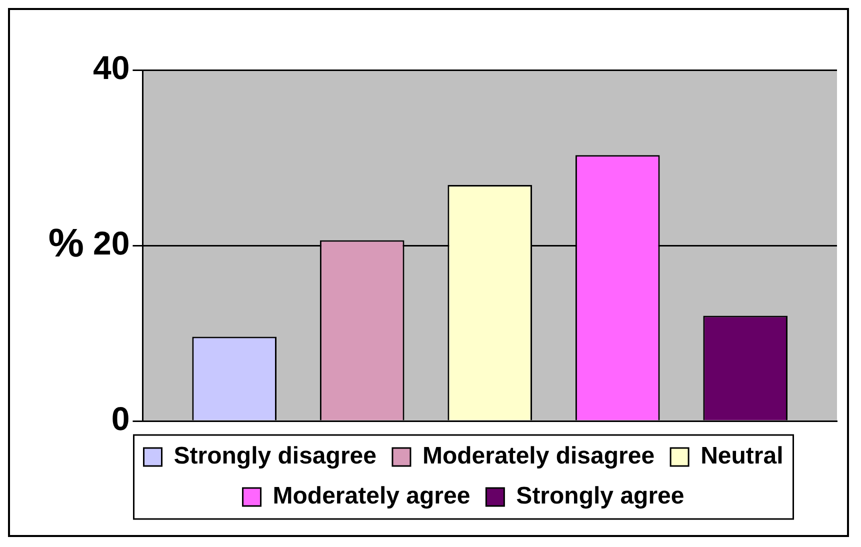 This screenshot has width=861, height=547. What do you see at coordinates (111, 67) in the screenshot?
I see `y-tick-label: 40` at bounding box center [111, 67].